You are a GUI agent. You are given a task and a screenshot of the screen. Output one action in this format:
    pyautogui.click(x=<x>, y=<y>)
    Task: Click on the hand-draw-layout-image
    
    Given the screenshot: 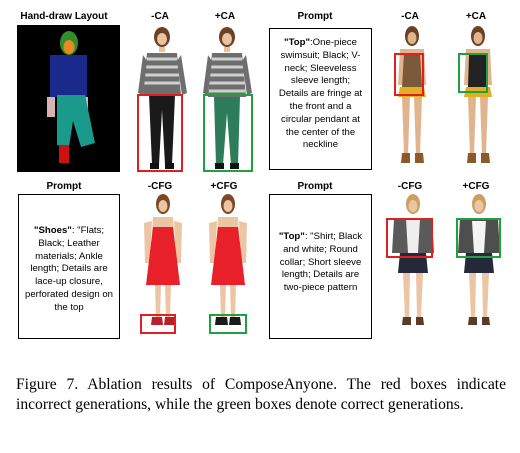 What is the action you would take?
    pyautogui.click(x=68, y=98)
    